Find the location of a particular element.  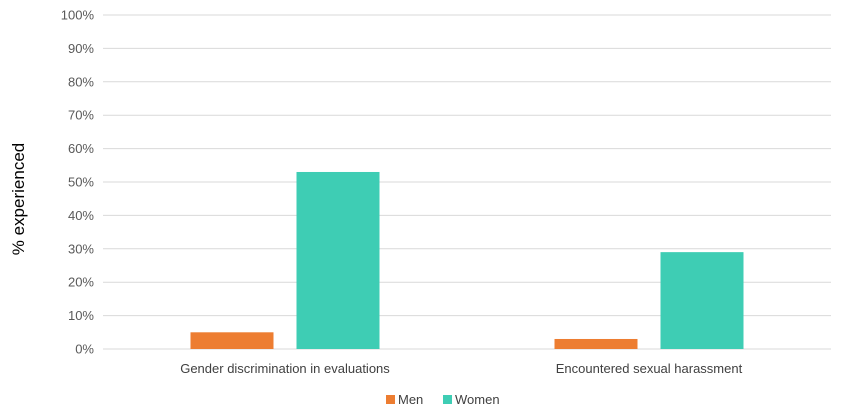

x-category-label: Gender discrimination in evaluations is located at coordinates (285, 368).